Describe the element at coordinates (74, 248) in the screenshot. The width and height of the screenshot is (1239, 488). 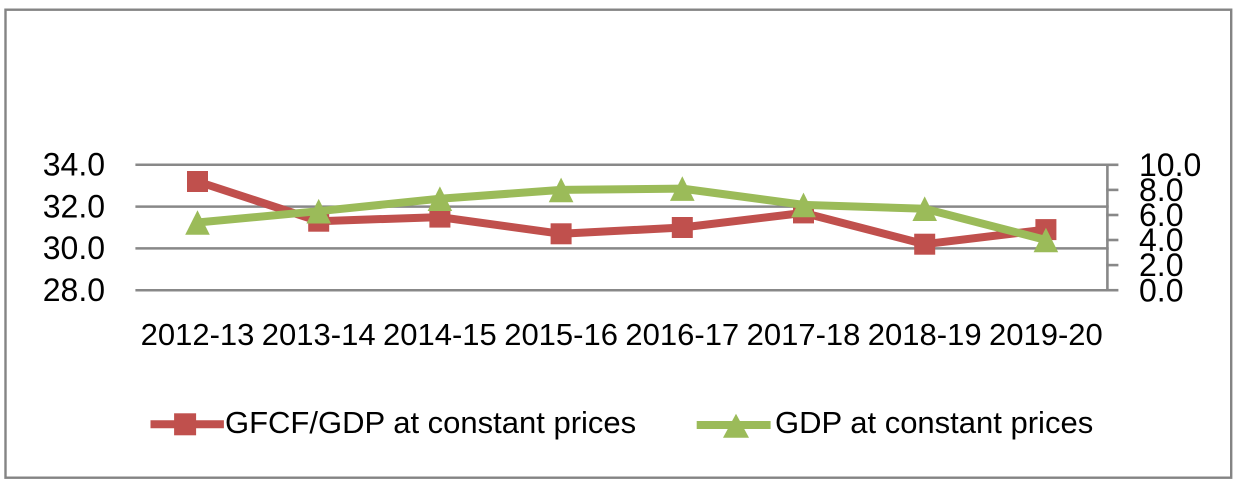
I see `svg-text: 30.0` at that location.